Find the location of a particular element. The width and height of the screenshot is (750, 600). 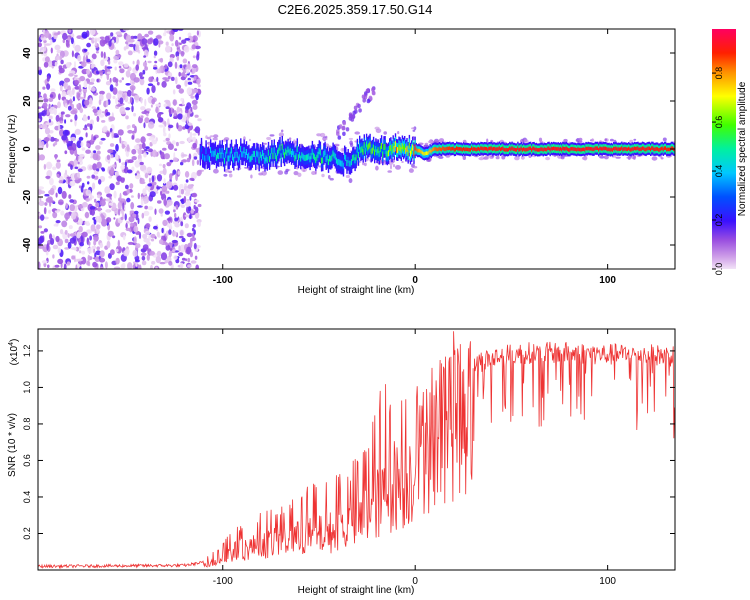

colorbar-tick-label: 0.2 is located at coordinates (719, 220).